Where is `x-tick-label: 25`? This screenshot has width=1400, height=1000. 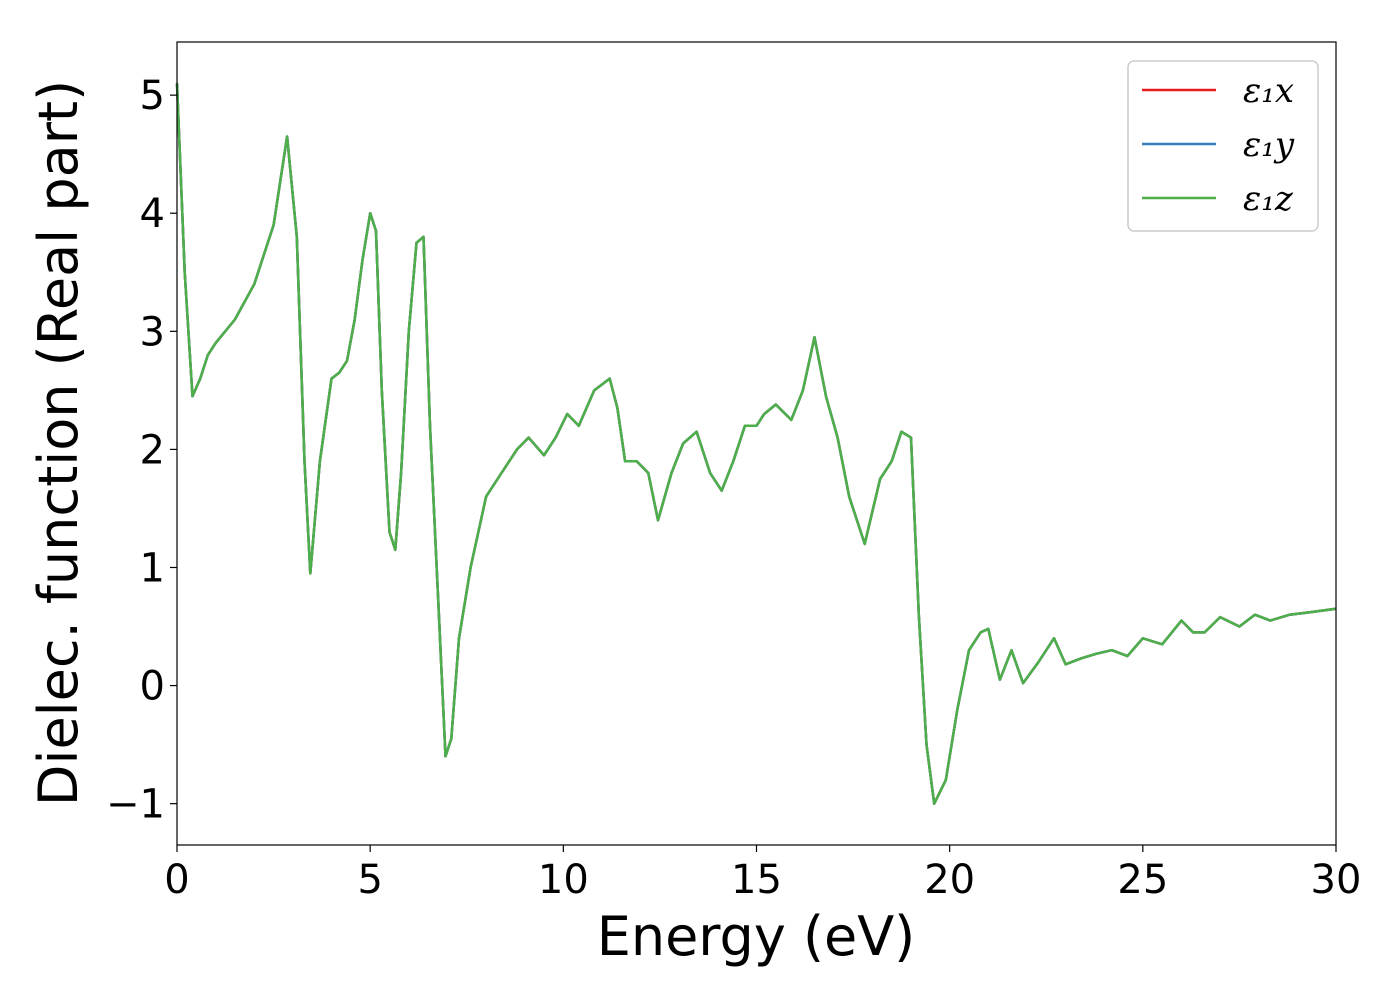 x-tick-label: 25 is located at coordinates (1142, 880).